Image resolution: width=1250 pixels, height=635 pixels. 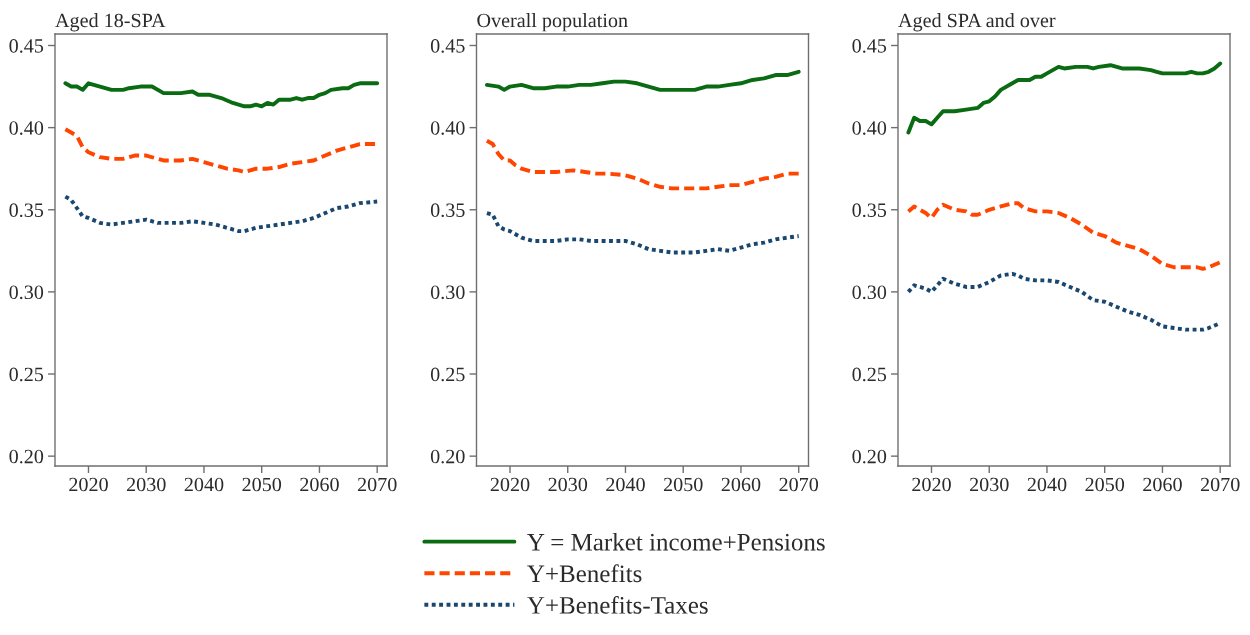 I want to click on legend-label: Y+Benefits, so click(x=584, y=573).